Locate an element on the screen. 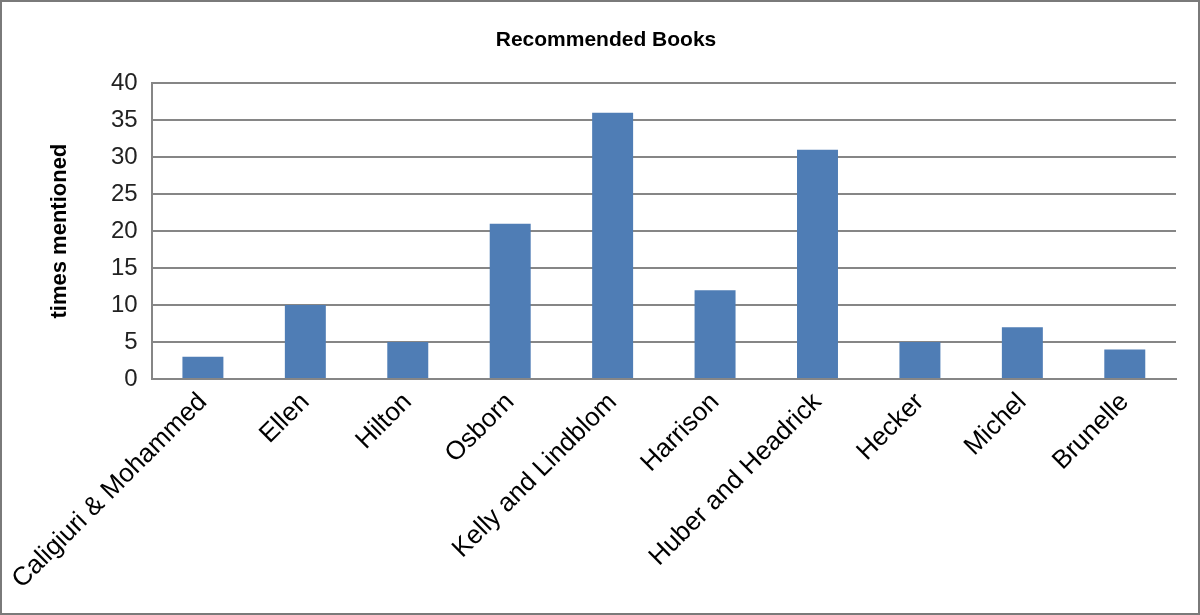 The image size is (1200, 615). y-tick-label: 0 is located at coordinates (131, 377).